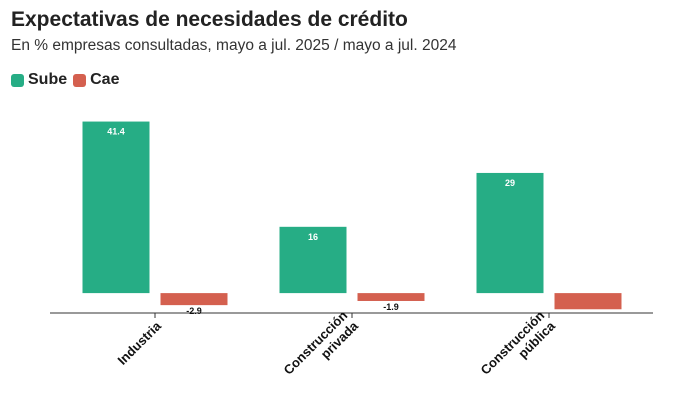  Describe the element at coordinates (105, 79) in the screenshot. I see `legend-label-cae: Cae` at that location.